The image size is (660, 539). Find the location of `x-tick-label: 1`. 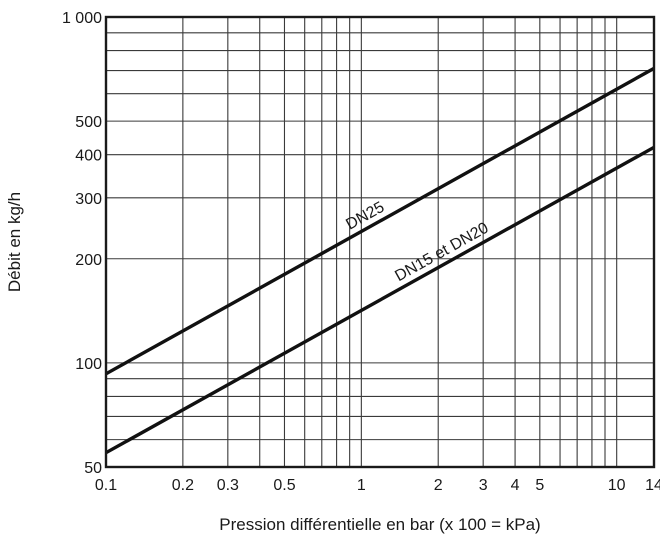

x-tick-label: 1 is located at coordinates (361, 485).